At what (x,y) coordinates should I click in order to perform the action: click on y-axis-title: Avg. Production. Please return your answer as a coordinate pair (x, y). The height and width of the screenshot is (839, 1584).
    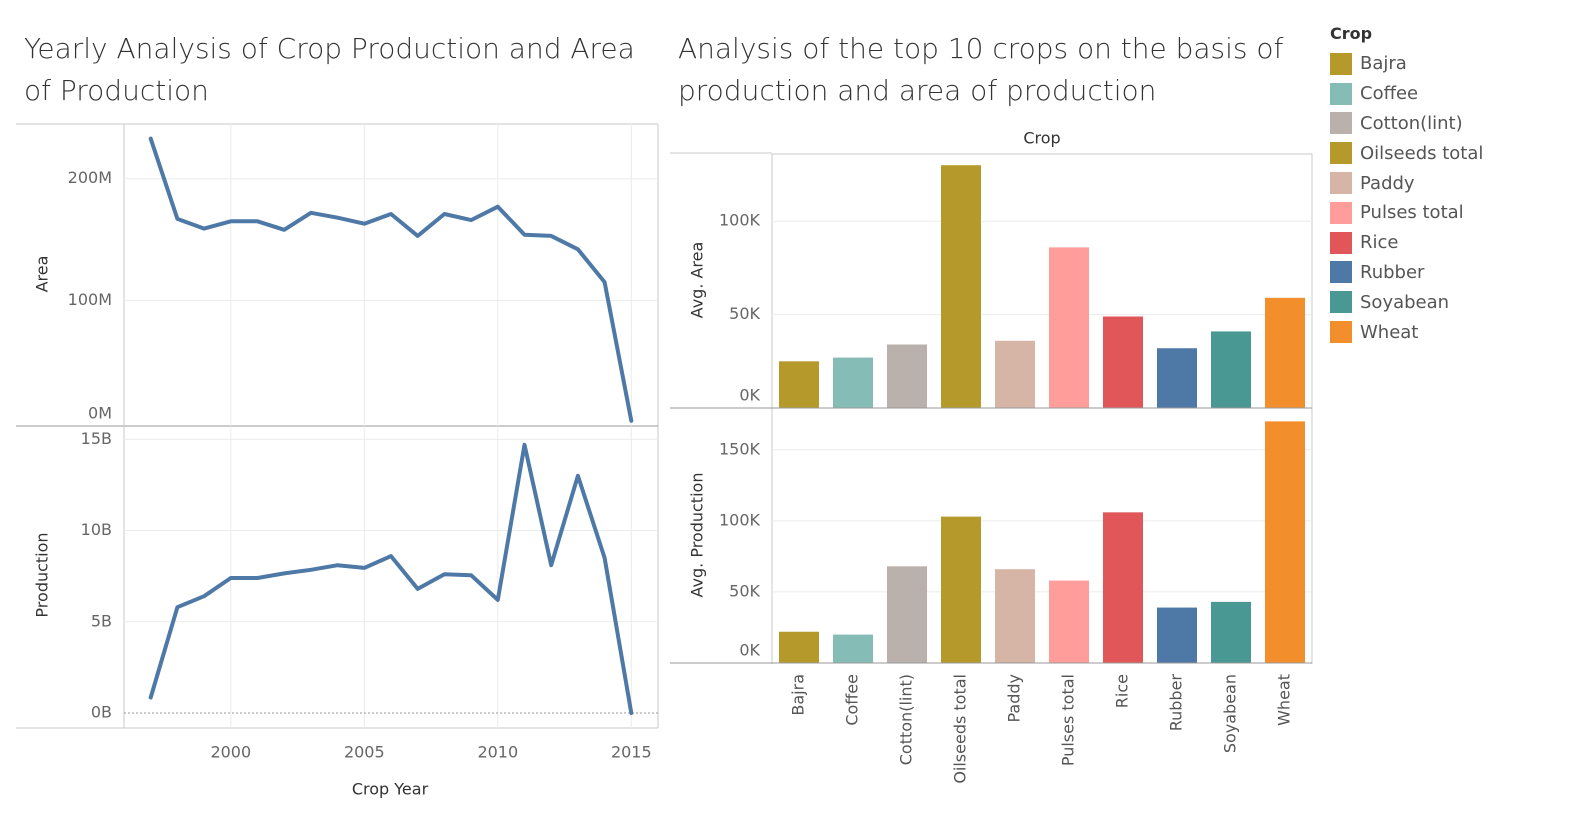
    Looking at the image, I should click on (697, 535).